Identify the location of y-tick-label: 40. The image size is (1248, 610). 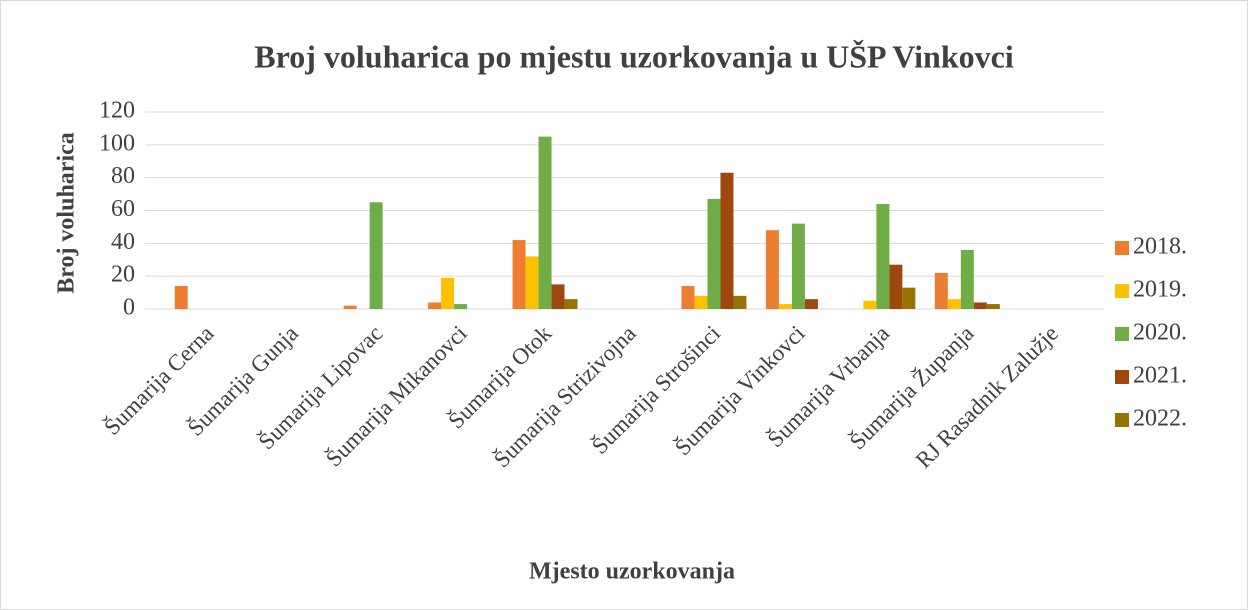
(123, 242).